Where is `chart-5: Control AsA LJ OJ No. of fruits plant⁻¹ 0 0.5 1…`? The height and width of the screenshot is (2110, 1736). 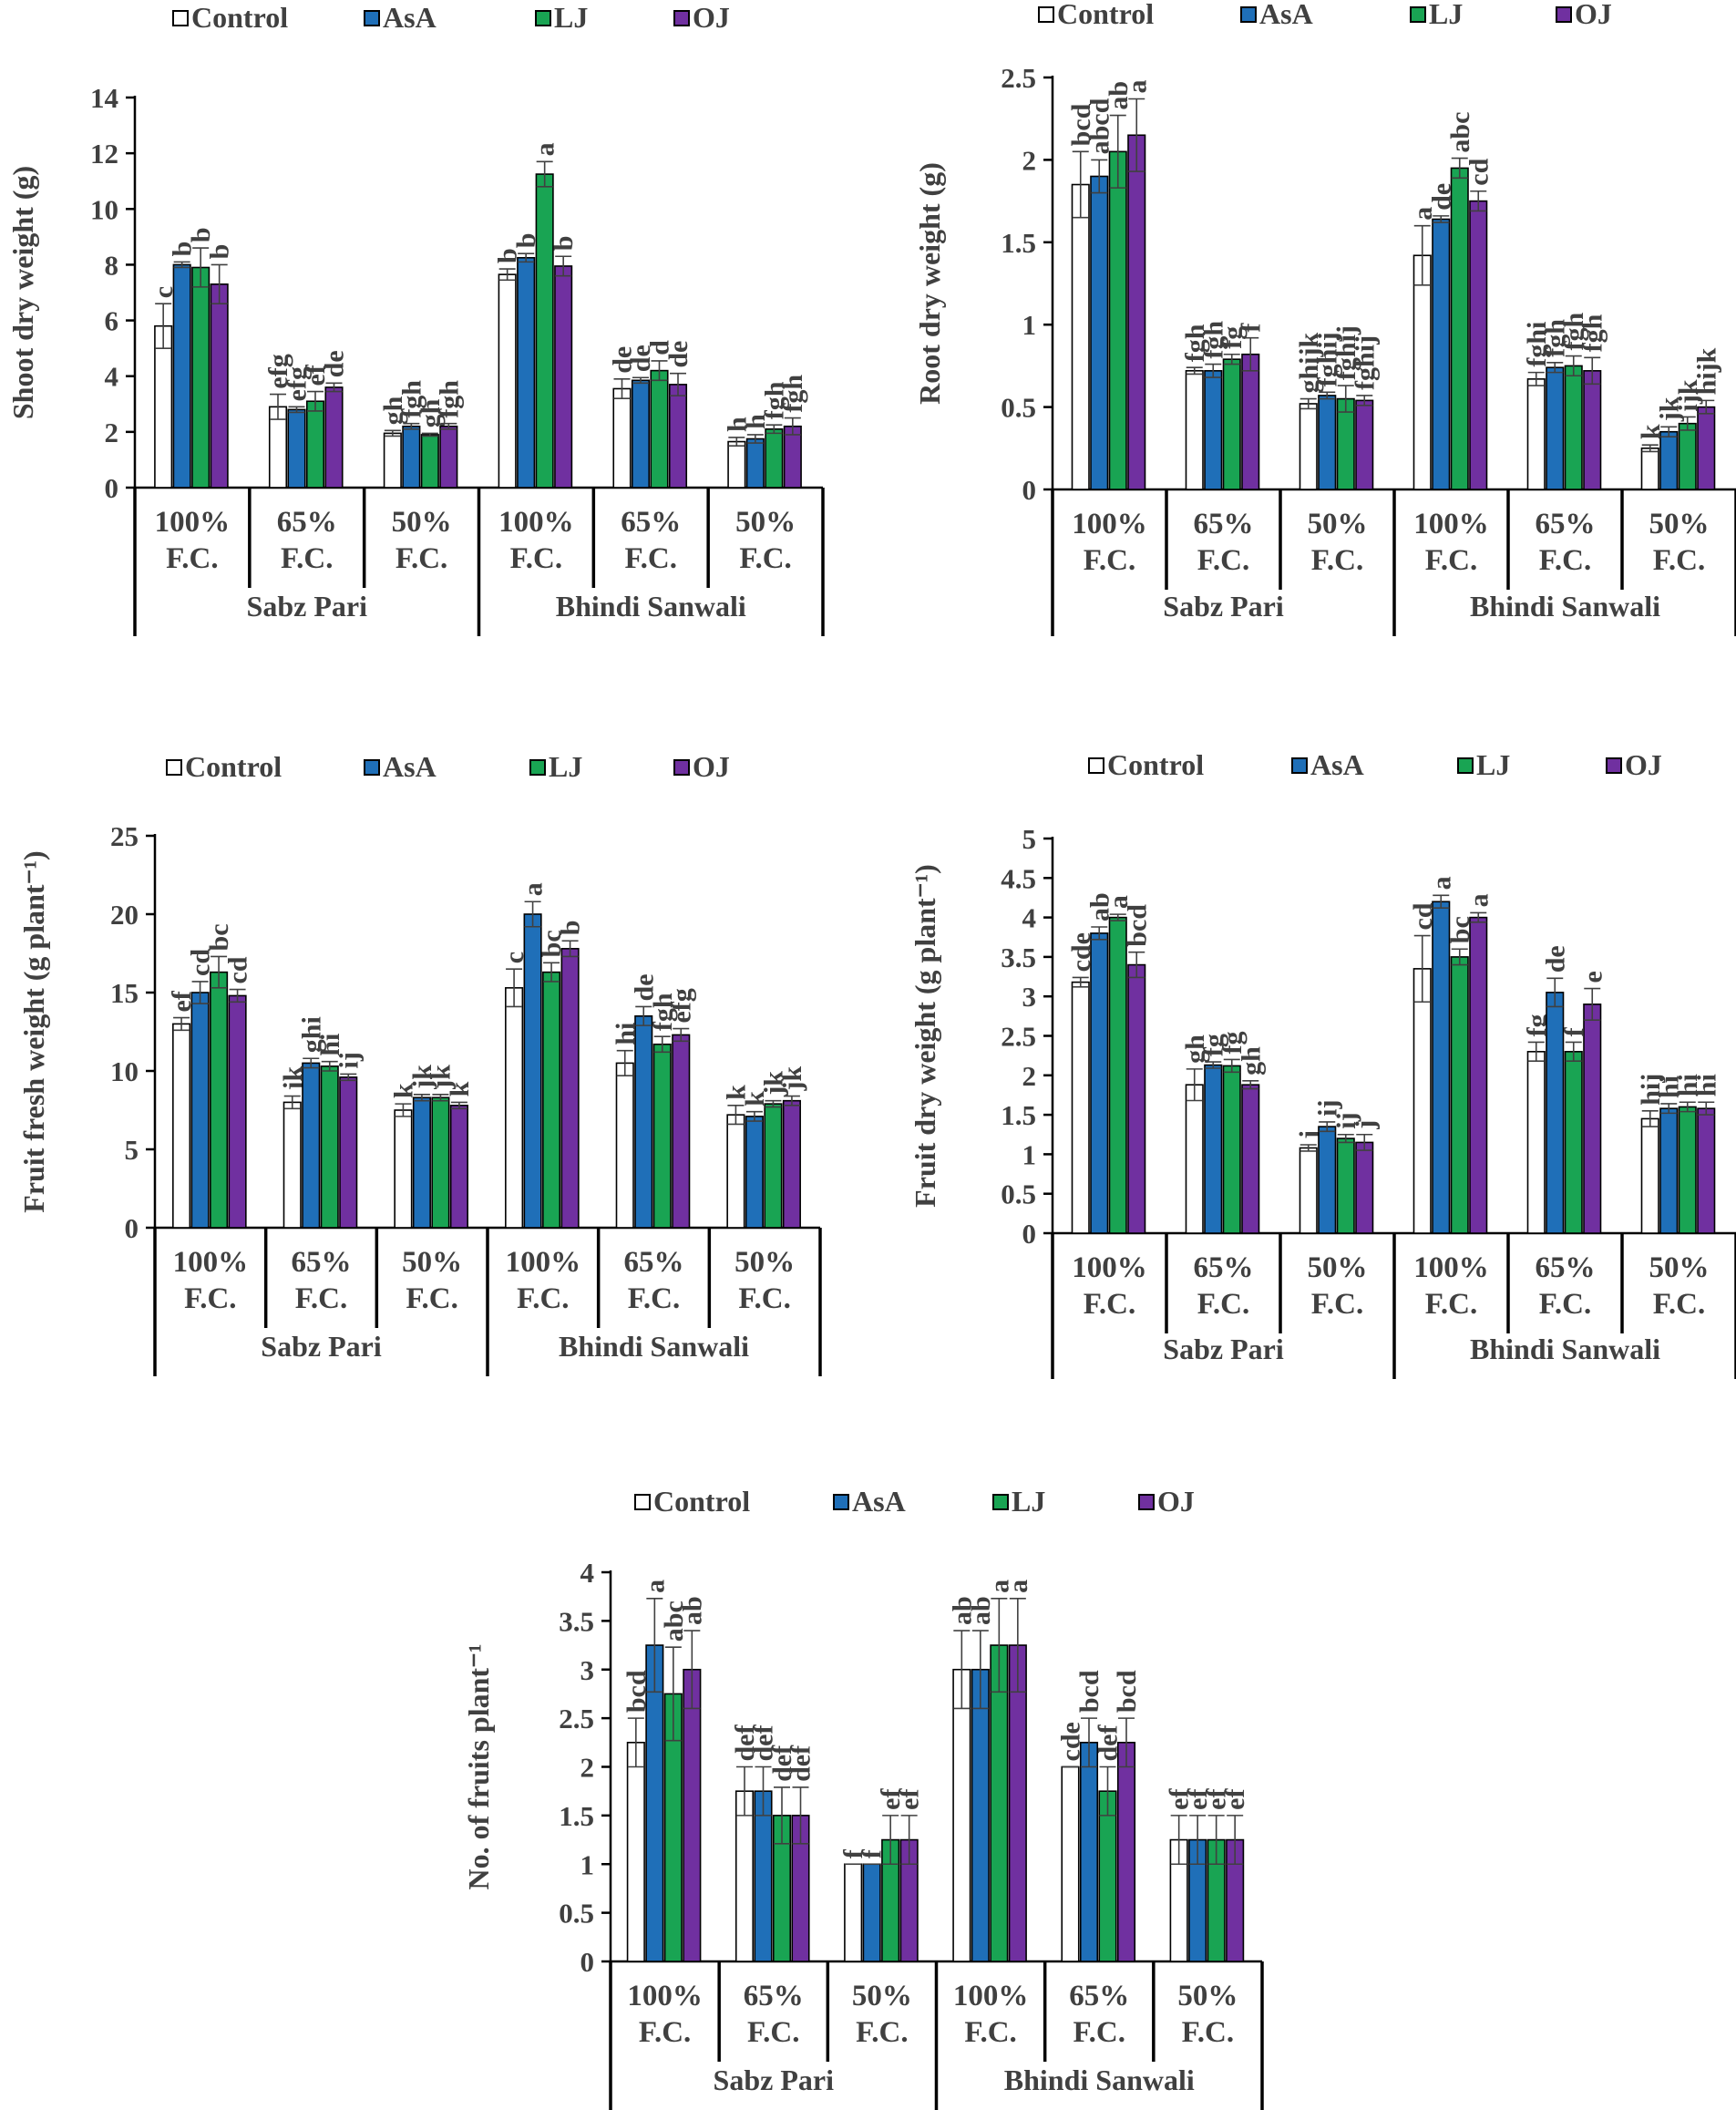 chart-5: Control AsA LJ OJ No. of fruits plant⁻¹ 0 0.5 1… is located at coordinates (863, 1797).